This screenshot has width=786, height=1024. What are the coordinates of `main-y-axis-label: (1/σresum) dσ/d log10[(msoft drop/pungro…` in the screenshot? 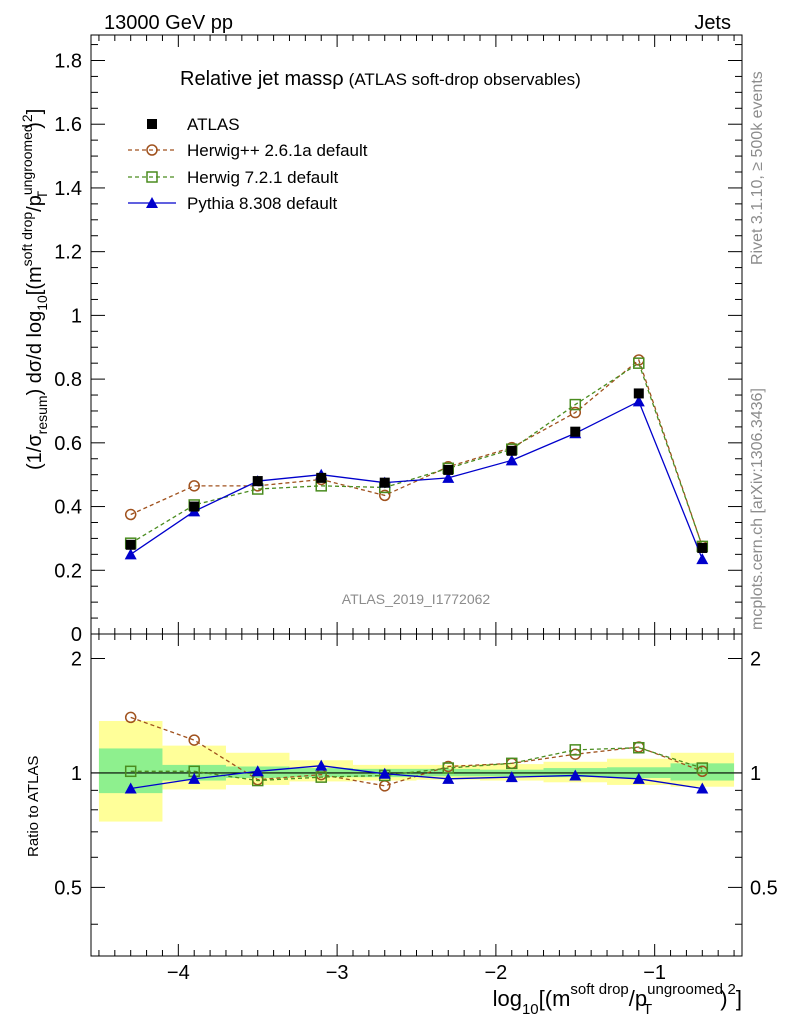 It's located at (34, 289).